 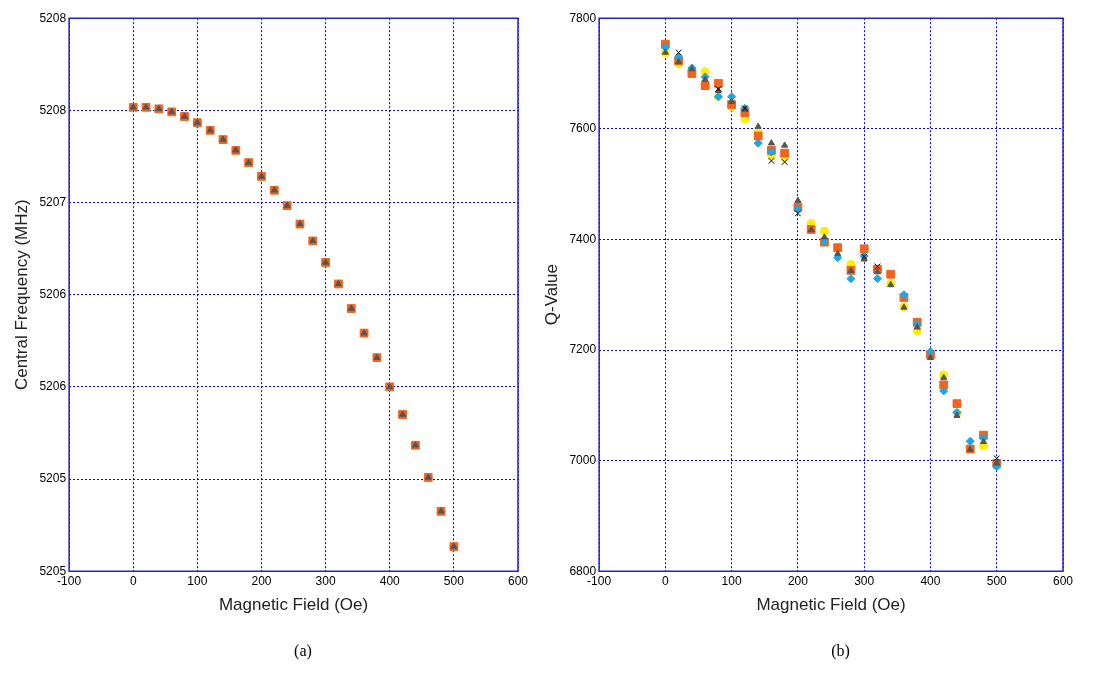 I want to click on y-tick-label: 7800, so click(x=583, y=17).